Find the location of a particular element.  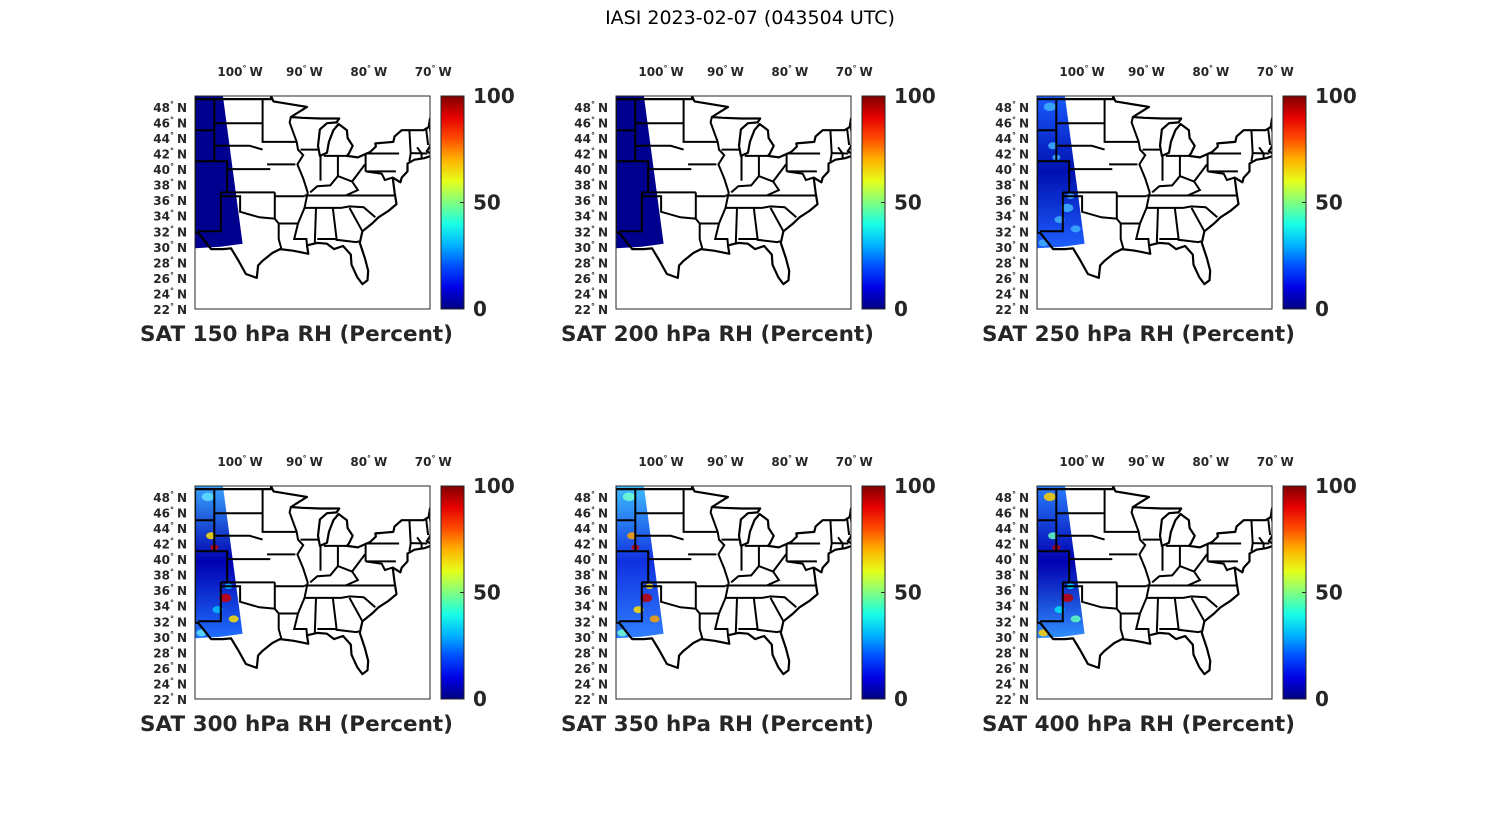

lat-tick-label: 42° N is located at coordinates (591, 154).